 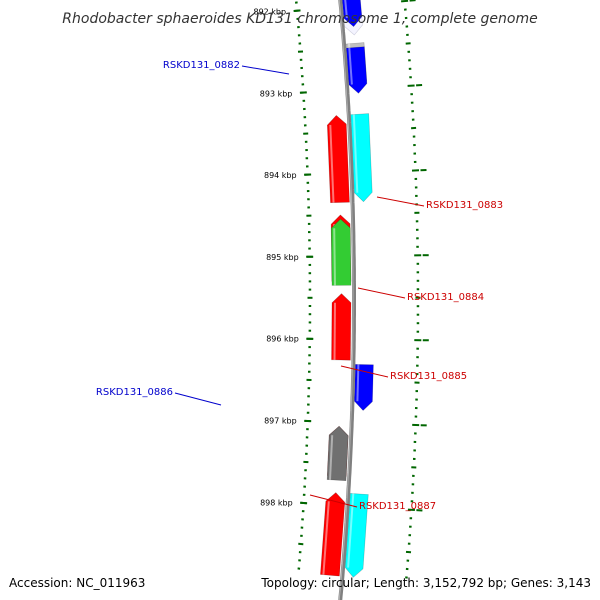 I want to click on kbp-label: 893 kbp, so click(x=276, y=93).